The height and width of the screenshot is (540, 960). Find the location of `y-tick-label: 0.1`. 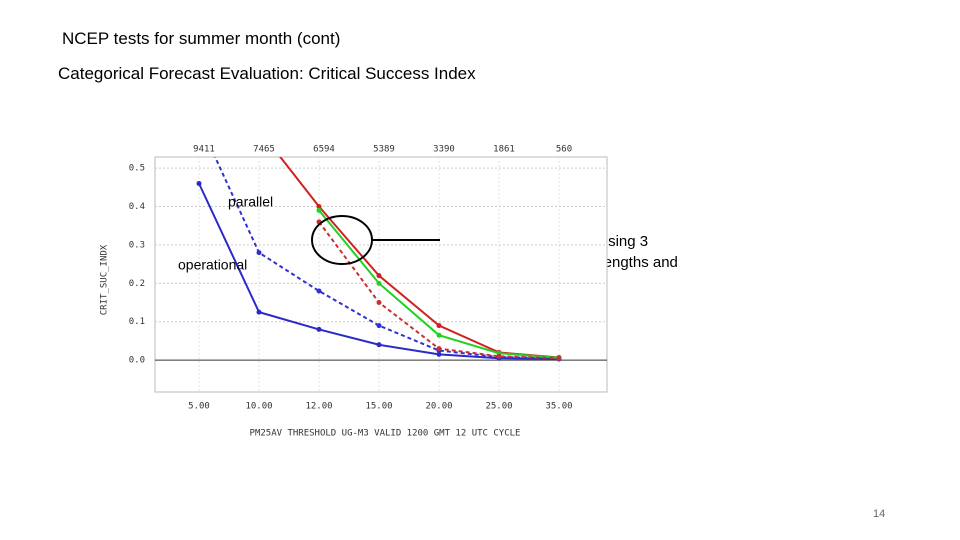

y-tick-label: 0.1 is located at coordinates (137, 322).